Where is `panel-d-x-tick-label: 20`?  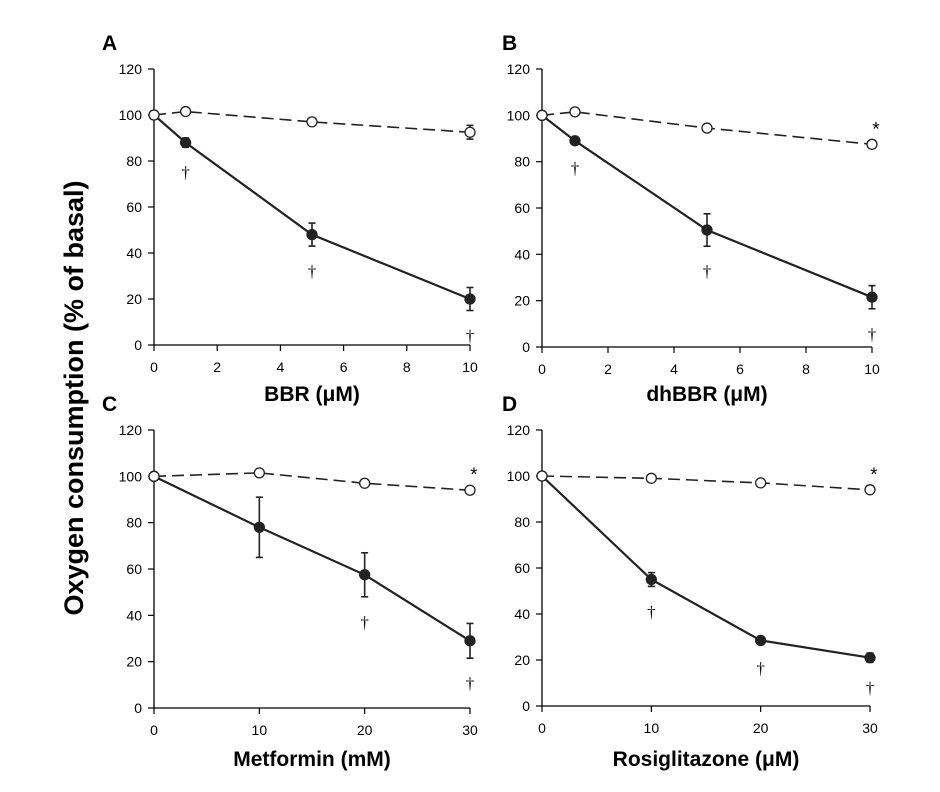 panel-d-x-tick-label: 20 is located at coordinates (761, 728).